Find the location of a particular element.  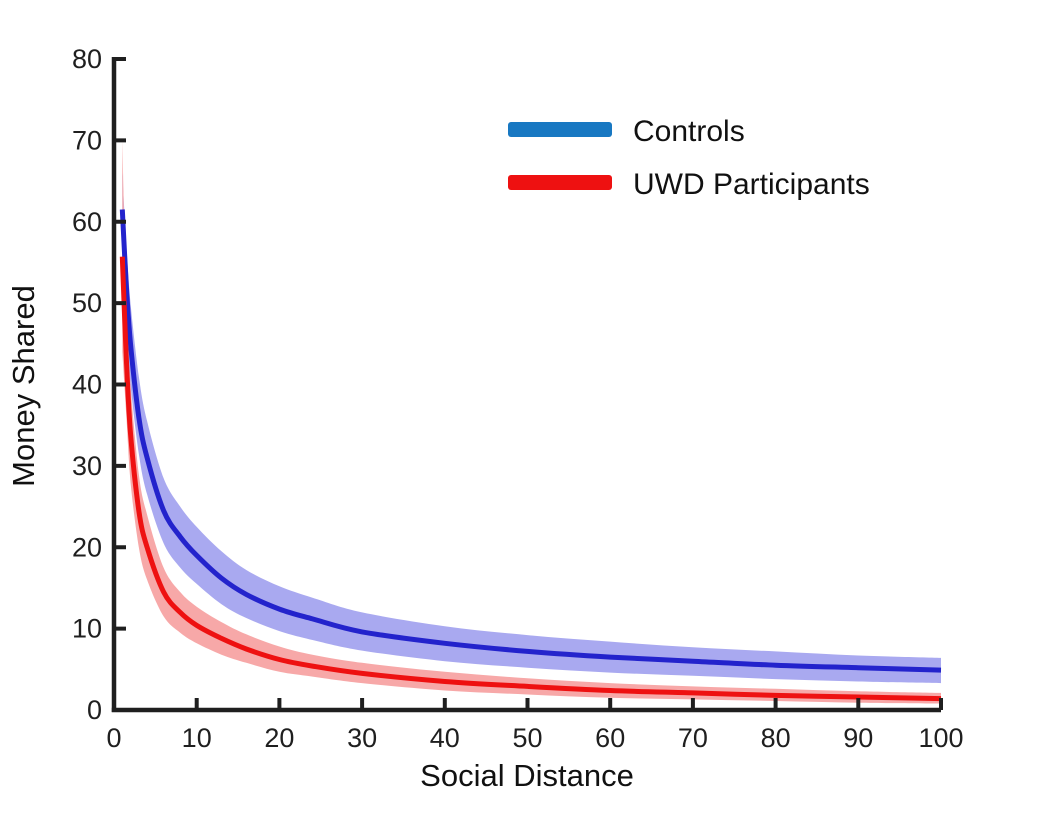

y-tick-label-60: 60 is located at coordinates (87, 222).